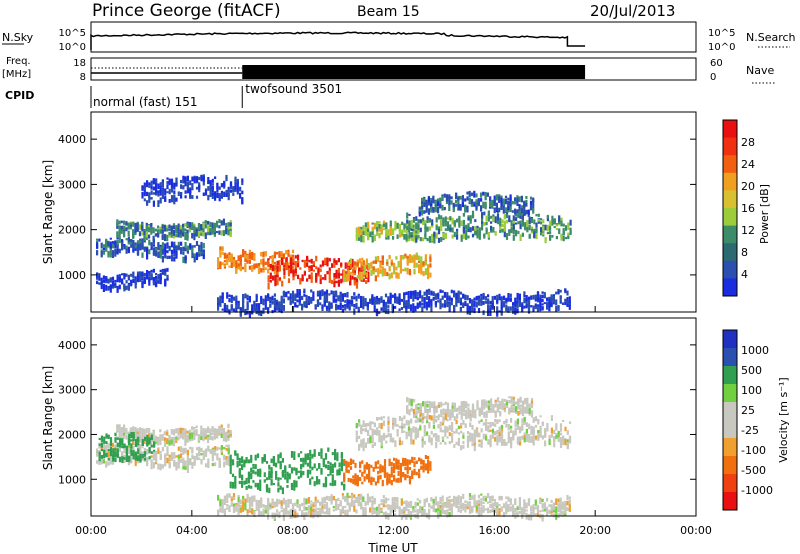  Describe the element at coordinates (744, 252) in the screenshot. I see `colorbar-tick-label: 8` at that location.